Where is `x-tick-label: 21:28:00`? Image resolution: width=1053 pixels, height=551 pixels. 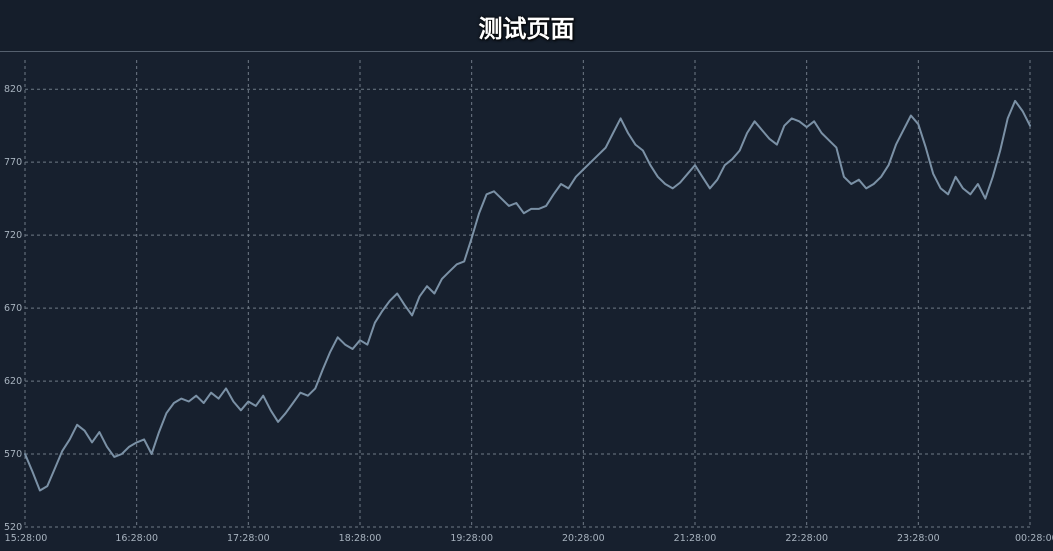 x-tick-label: 21:28:00 is located at coordinates (695, 538).